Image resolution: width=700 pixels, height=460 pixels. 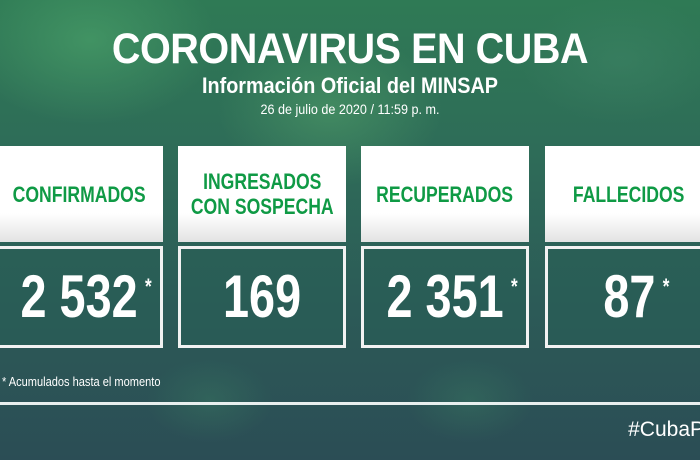 What do you see at coordinates (262, 206) in the screenshot?
I see `label-line-2: CON SOSPECHA` at bounding box center [262, 206].